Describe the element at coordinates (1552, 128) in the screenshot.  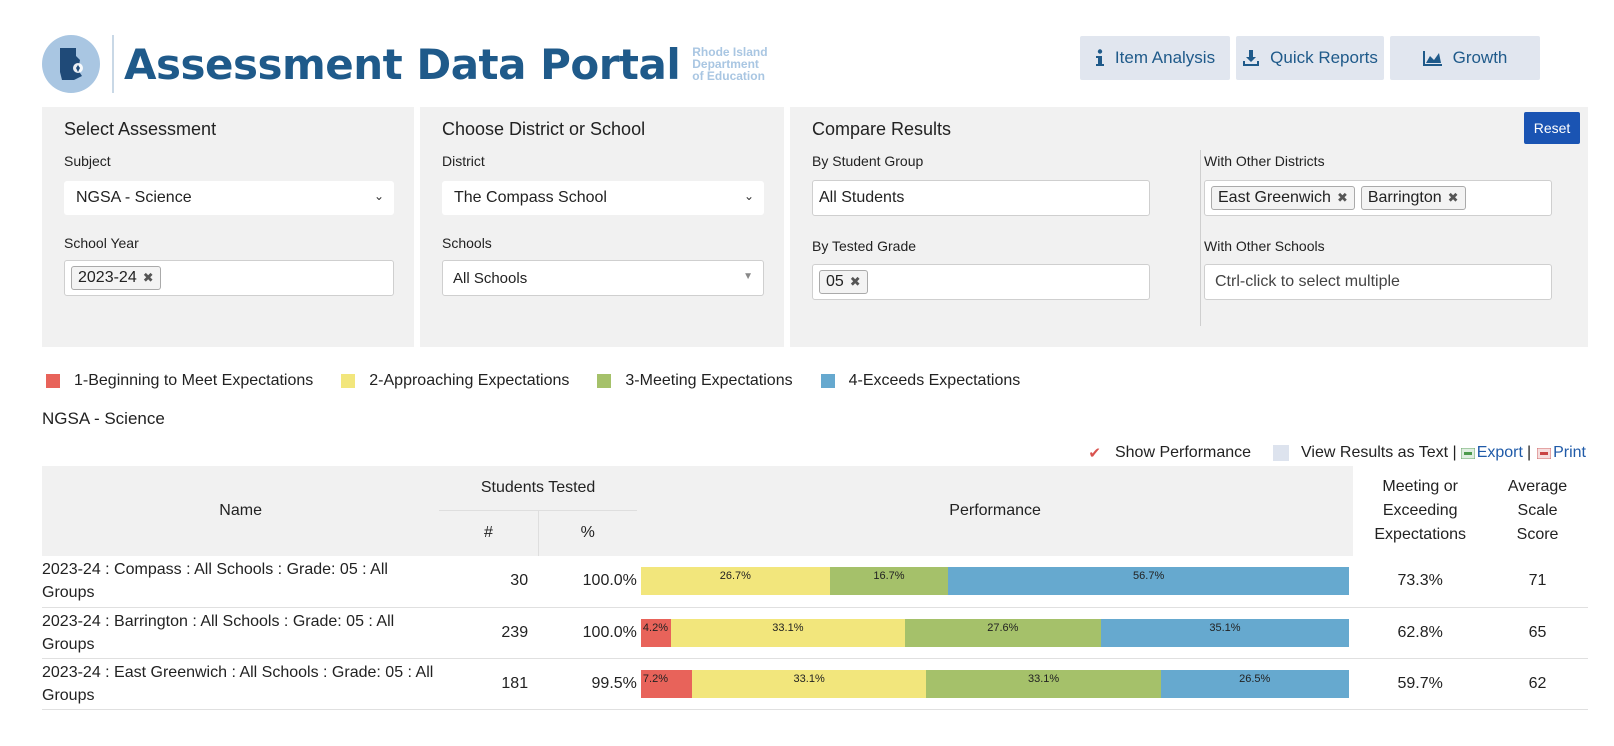
I see `reset-button: Reset` at that location.